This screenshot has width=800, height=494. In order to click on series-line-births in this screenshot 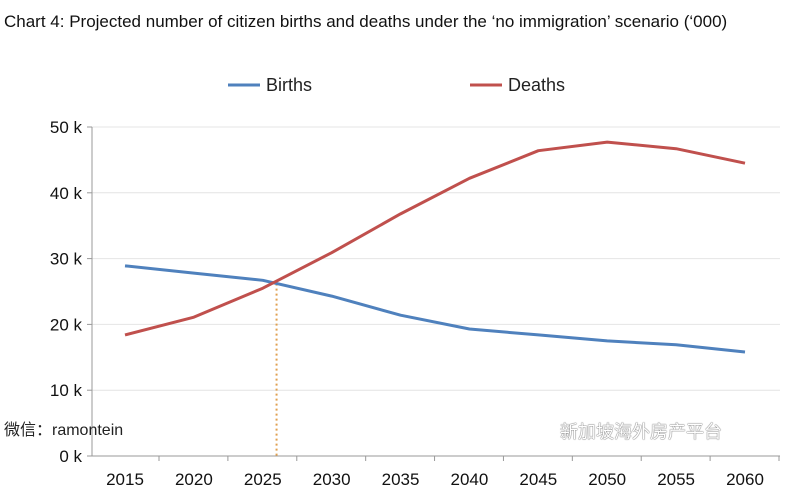, I will do `click(435, 309)`.